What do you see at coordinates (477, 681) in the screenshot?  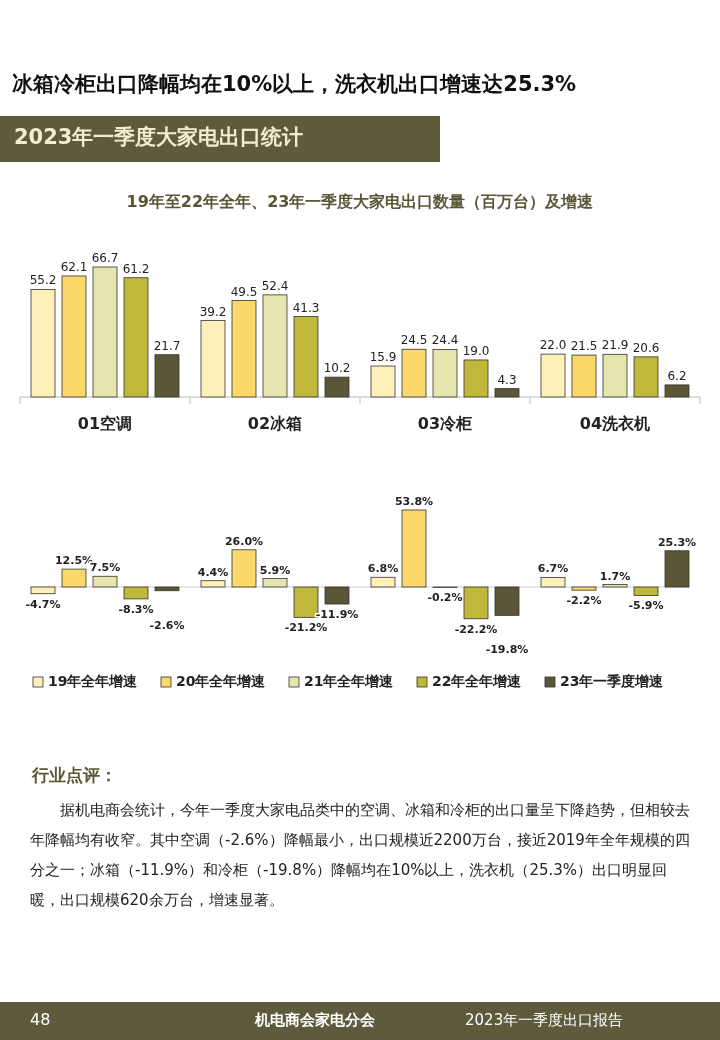 I see `legend-label: 22年全年增速` at bounding box center [477, 681].